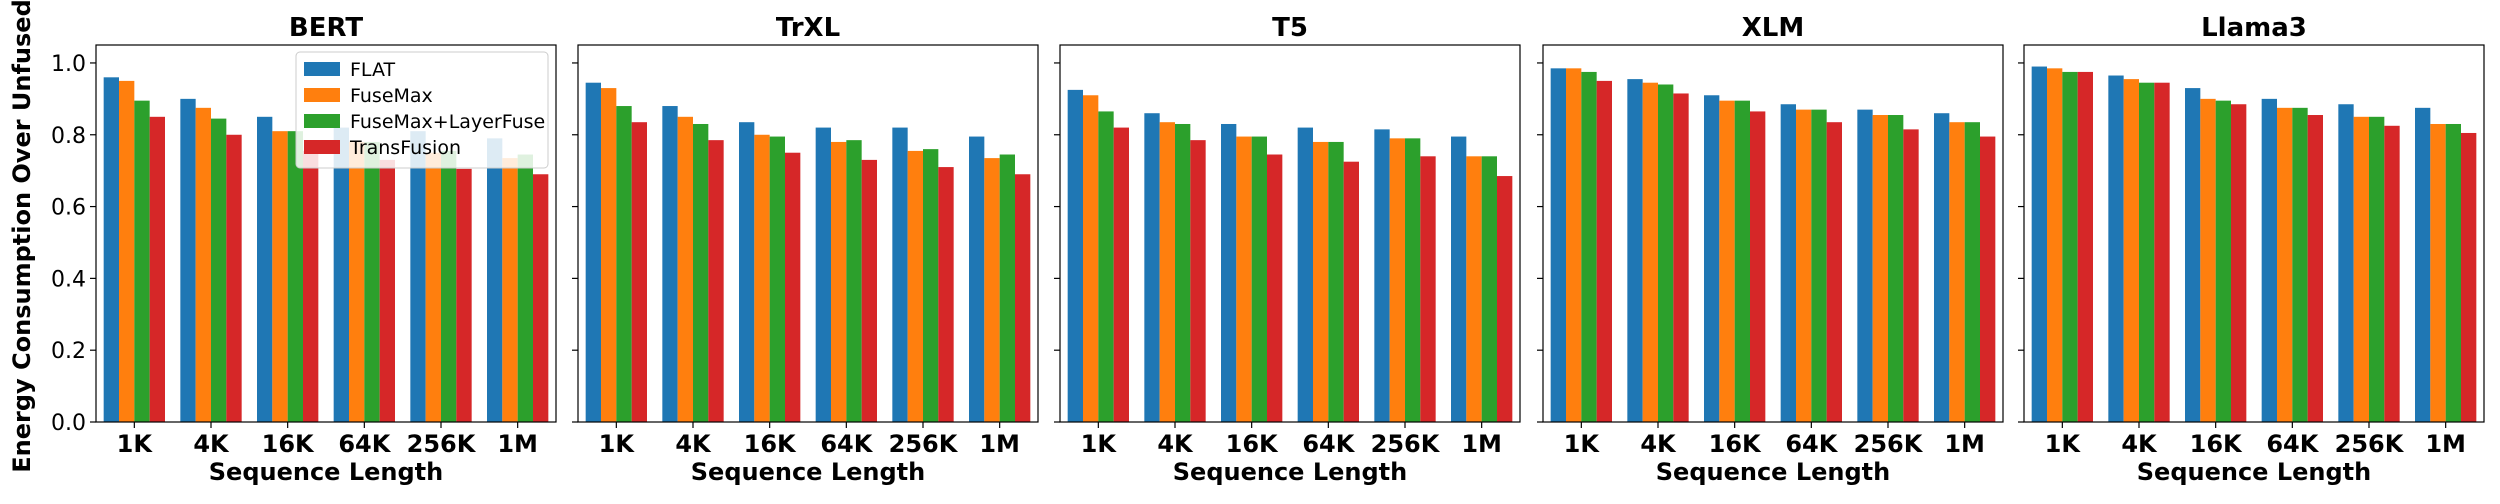  I want to click on y-axis-label: Energy Consumption Over Unfused, so click(22, 236).